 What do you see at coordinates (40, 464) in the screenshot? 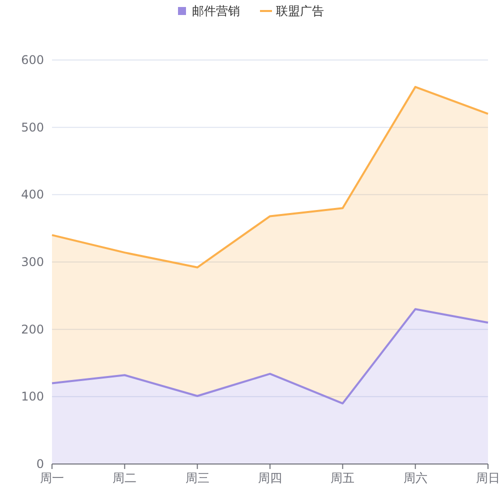
I see `y-tick-label: 0` at bounding box center [40, 464].